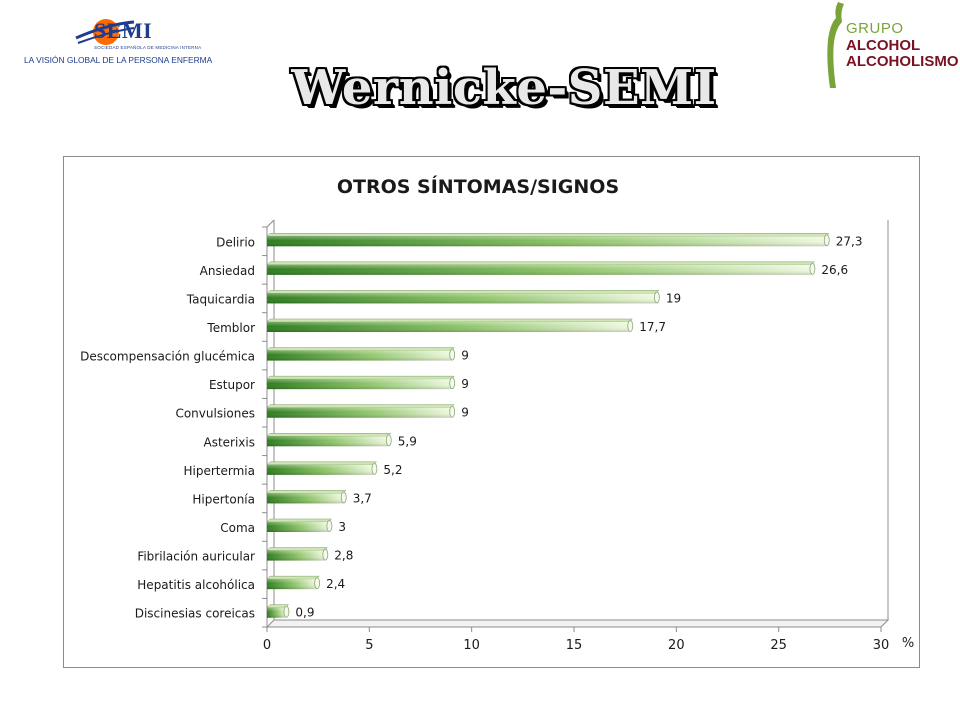 Image resolution: width=960 pixels, height=720 pixels. What do you see at coordinates (407, 441) in the screenshot?
I see `value-label: 5,9` at bounding box center [407, 441].